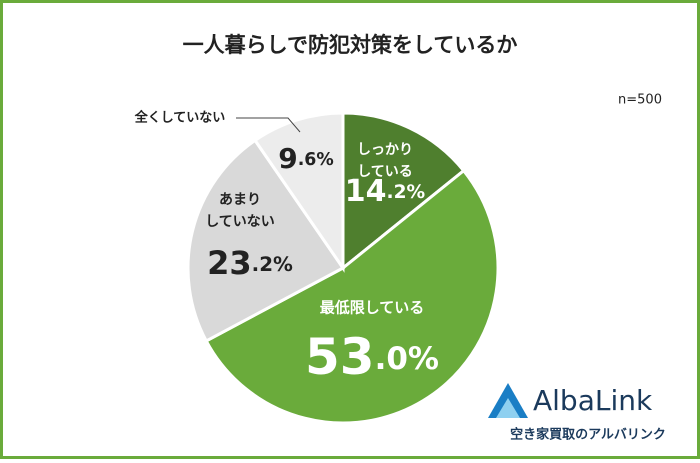 Image resolution: width=700 pixels, height=463 pixels. Describe the element at coordinates (240, 222) in the screenshot. I see `slice-label: していない` at that location.